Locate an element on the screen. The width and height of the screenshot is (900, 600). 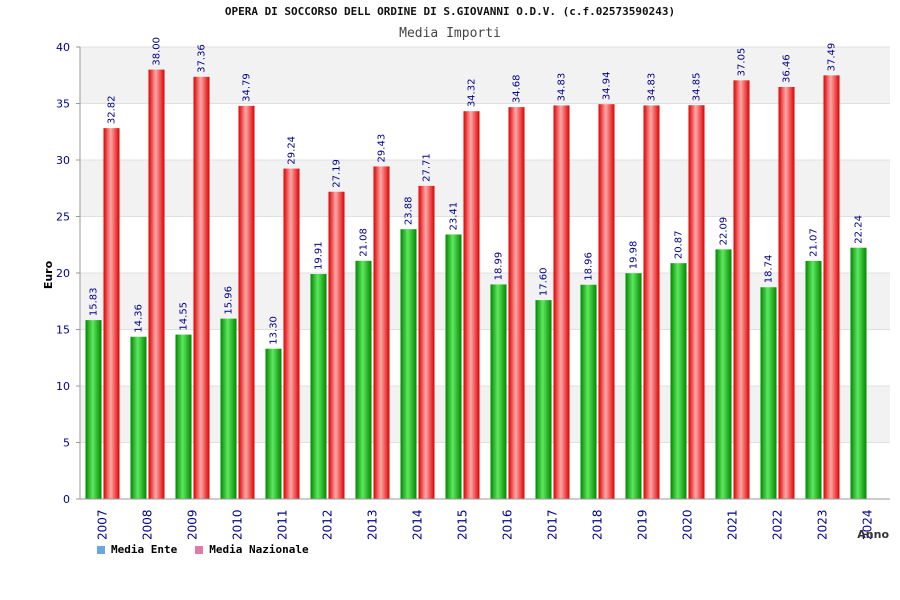
data-label-media-nazionale-2009: 37.36 is located at coordinates (202, 58).